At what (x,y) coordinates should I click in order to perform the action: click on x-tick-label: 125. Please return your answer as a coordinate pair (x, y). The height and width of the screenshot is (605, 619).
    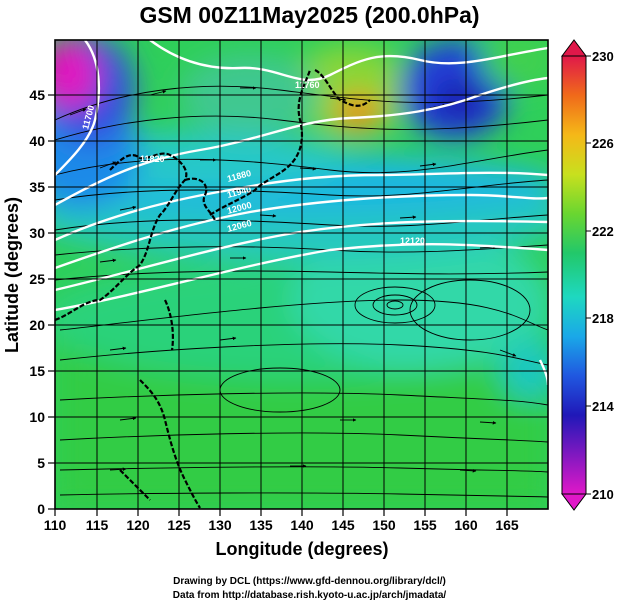
    Looking at the image, I should click on (179, 525).